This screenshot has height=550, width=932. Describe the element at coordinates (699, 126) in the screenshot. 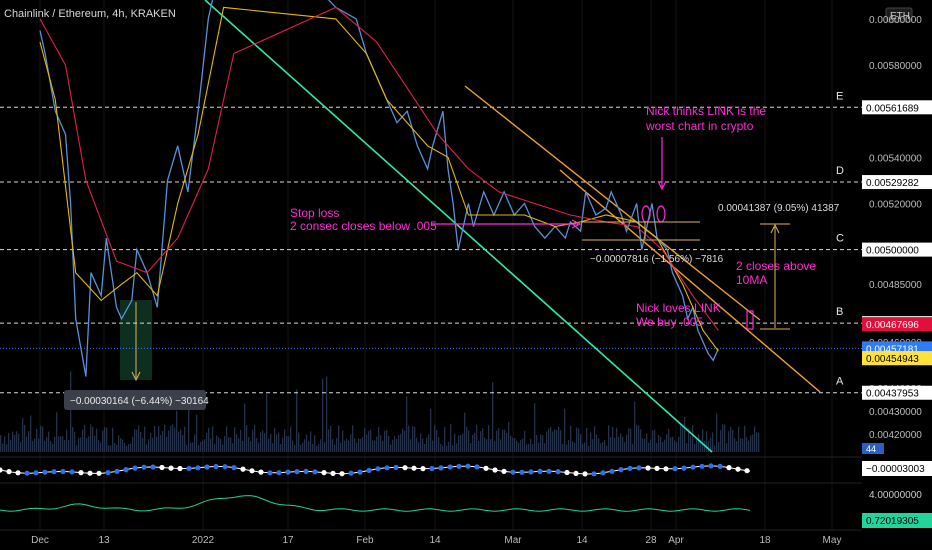

I see `annot-nick-thinks-2: worst chart in crypto` at that location.